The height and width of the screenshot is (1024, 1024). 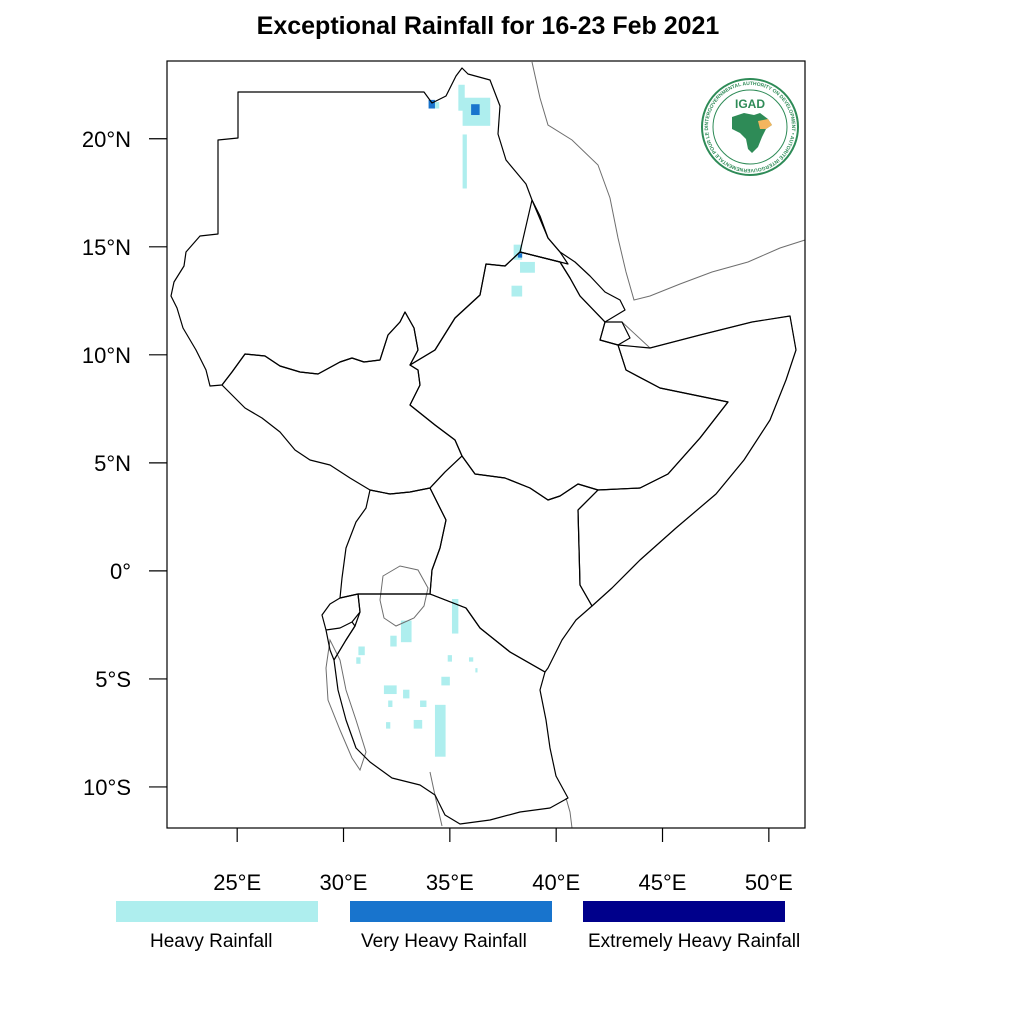 What do you see at coordinates (451, 709) in the screenshot?
I see `tanzania-outline` at bounding box center [451, 709].